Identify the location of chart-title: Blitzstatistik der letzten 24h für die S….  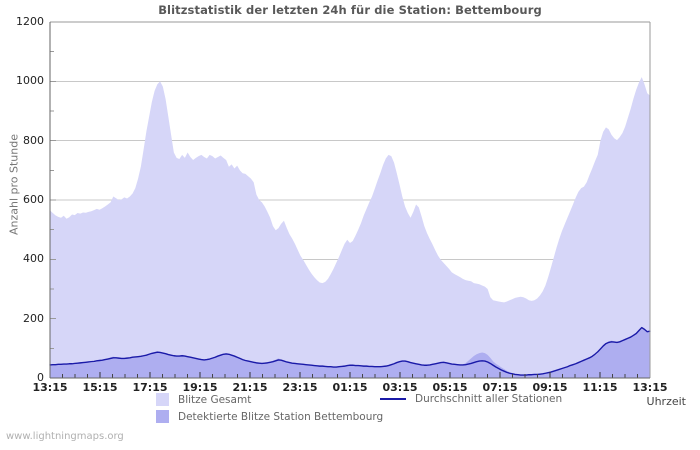
(350, 10).